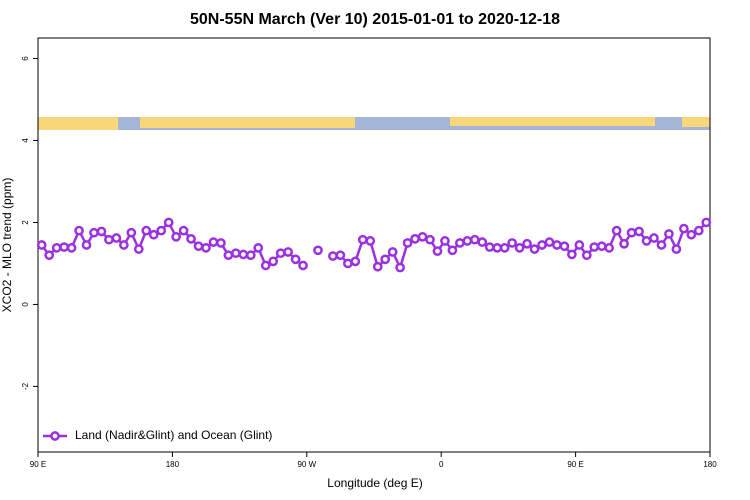  What do you see at coordinates (25, 140) in the screenshot?
I see `y-tick-label: 4` at bounding box center [25, 140].